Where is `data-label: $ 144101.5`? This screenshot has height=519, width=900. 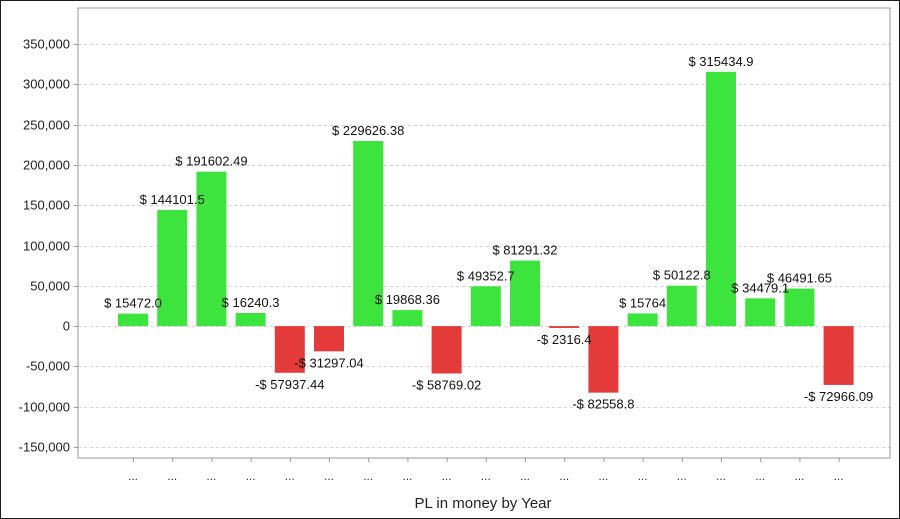 data-label: $ 144101.5 is located at coordinates (172, 199).